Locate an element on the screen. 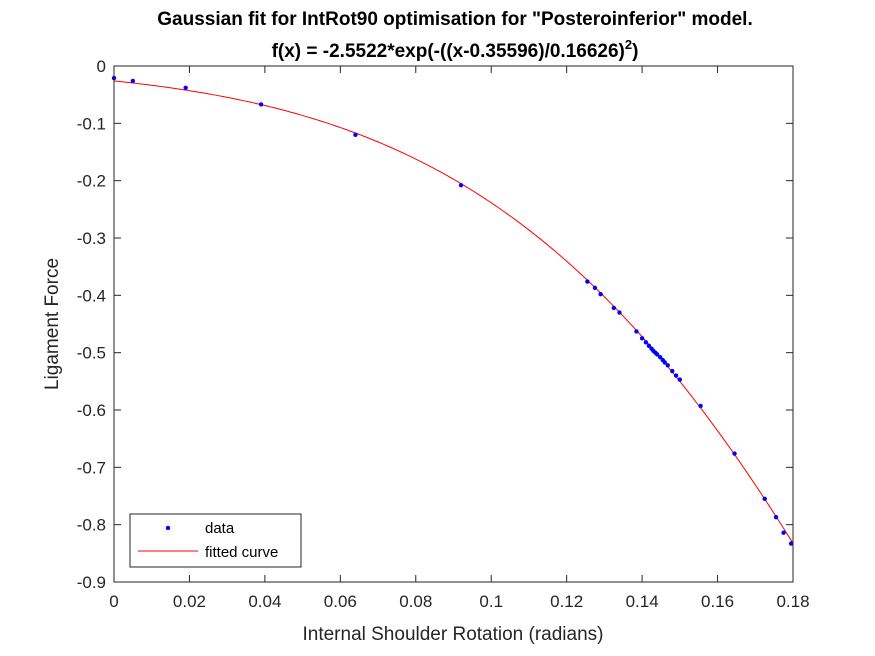  legend-label-data: data is located at coordinates (220, 528).